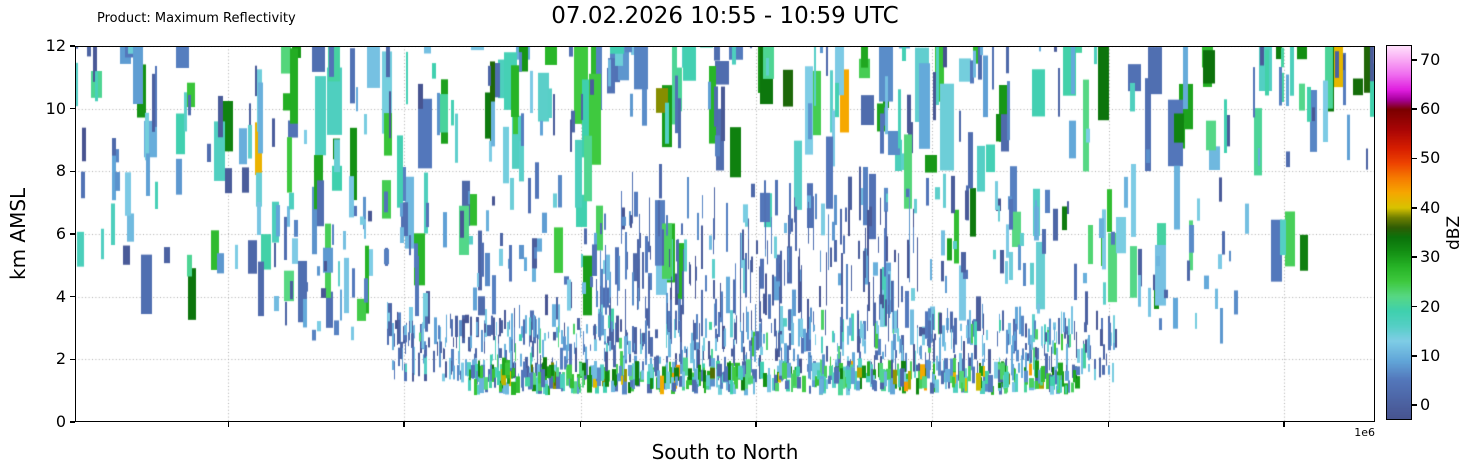 Image resolution: width=1482 pixels, height=470 pixels. What do you see at coordinates (1430, 306) in the screenshot?
I see `colorbar-tick-label: 20` at bounding box center [1430, 306].